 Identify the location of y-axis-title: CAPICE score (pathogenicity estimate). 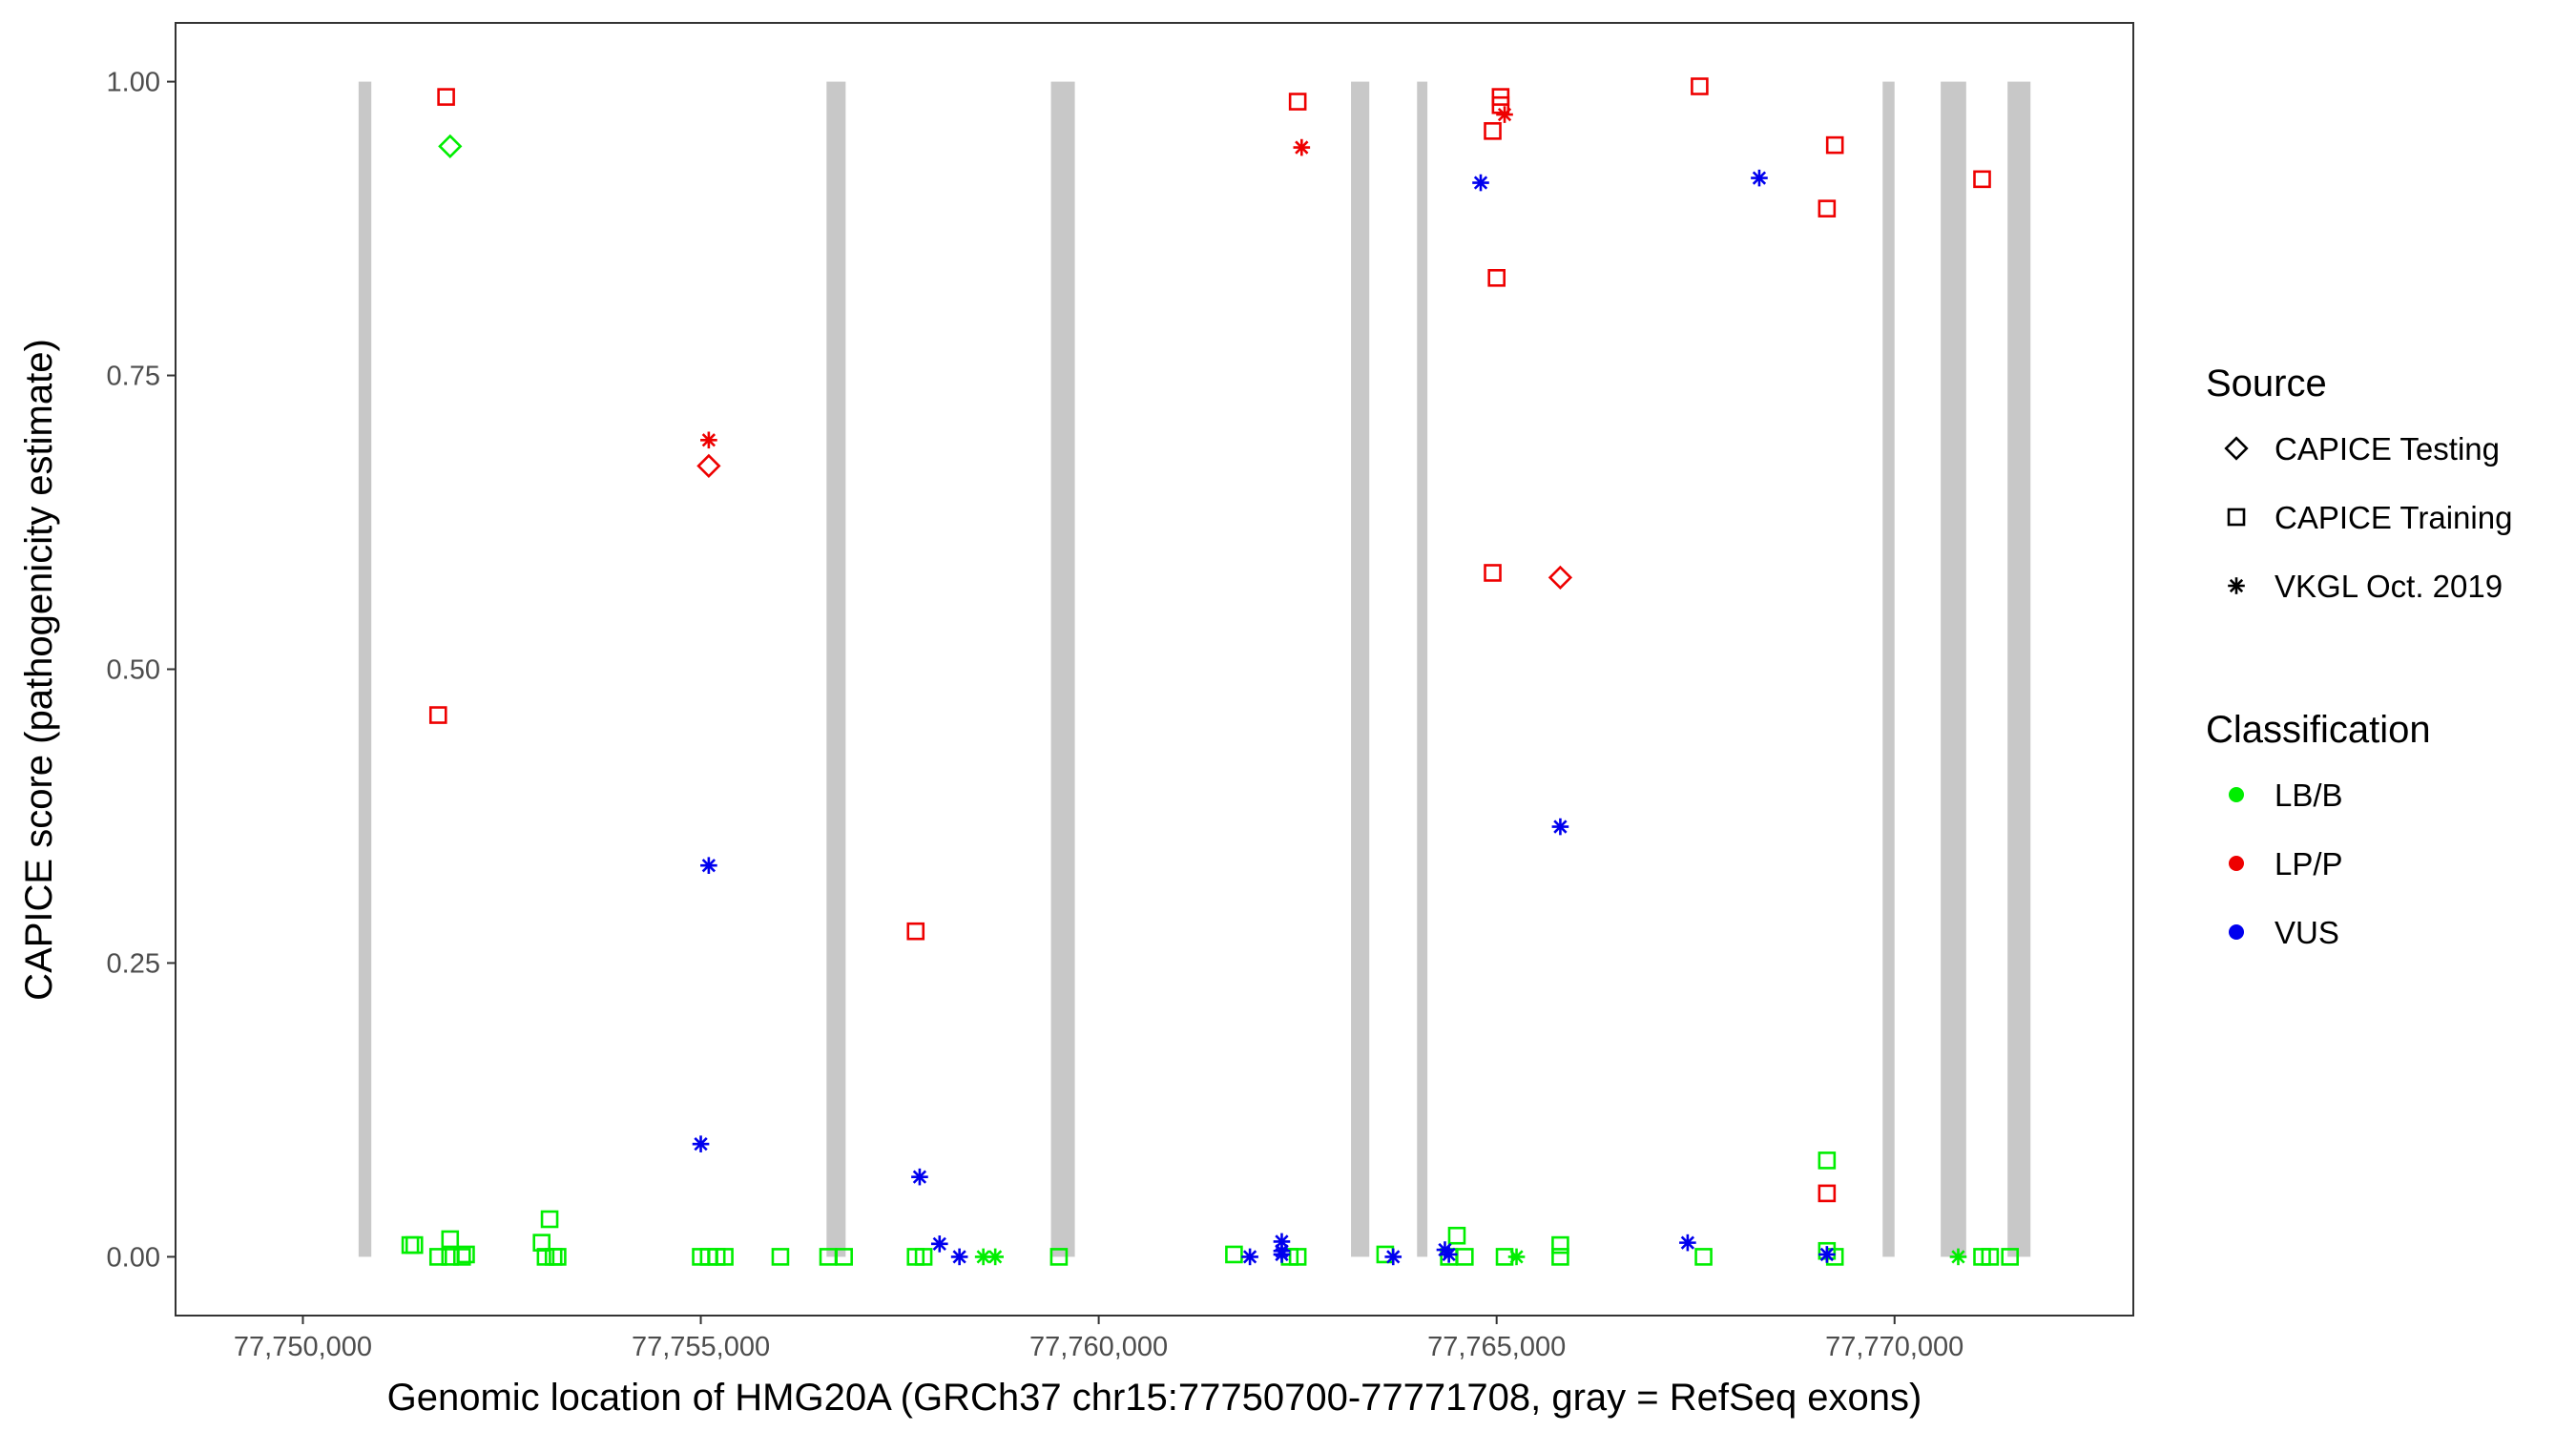
(39, 670).